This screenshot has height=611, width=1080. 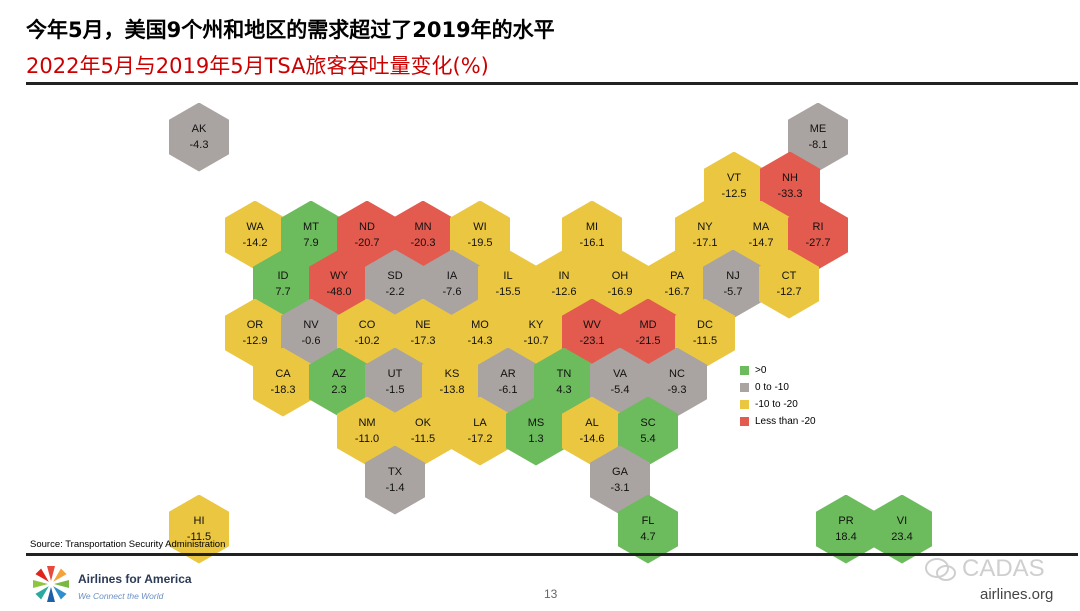 I want to click on state-hex-pr, so click(x=846, y=529).